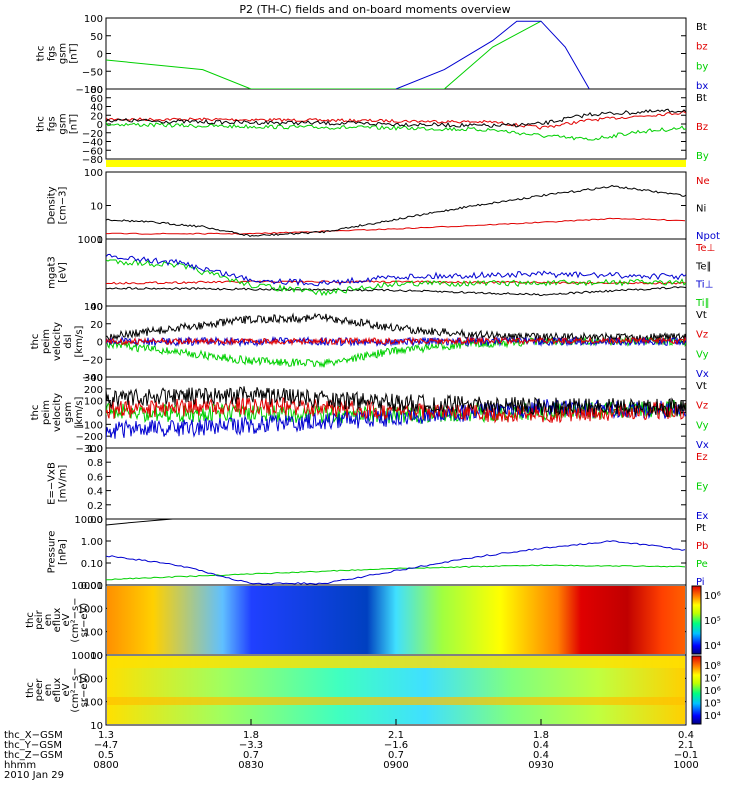 The image size is (750, 800). What do you see at coordinates (96, 37) in the screenshot?
I see `y-tick-label: 50` at bounding box center [96, 37].